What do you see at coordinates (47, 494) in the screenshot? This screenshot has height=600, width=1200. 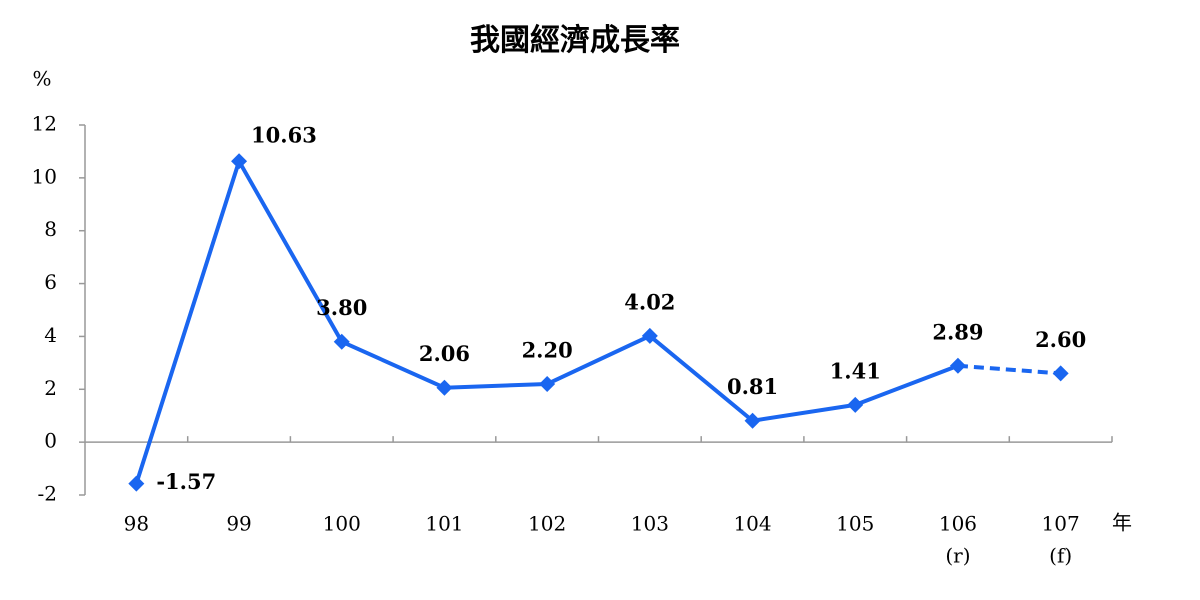 I see `y-tick-label: -2` at bounding box center [47, 494].